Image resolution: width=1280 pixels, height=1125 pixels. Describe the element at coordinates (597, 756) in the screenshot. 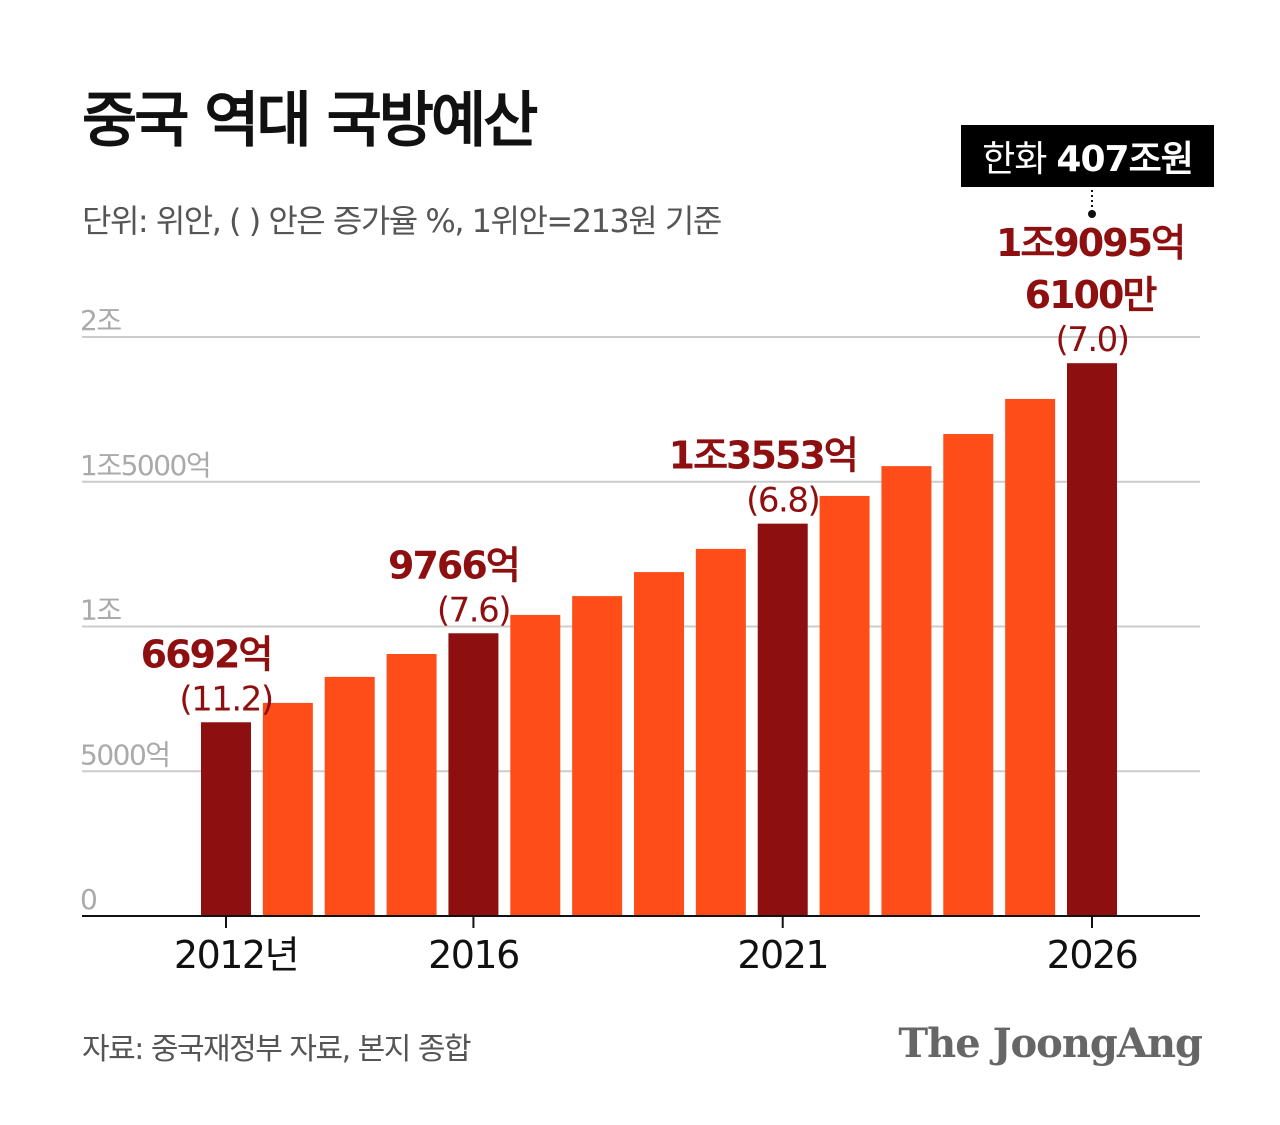

I see `bar-2018` at that location.